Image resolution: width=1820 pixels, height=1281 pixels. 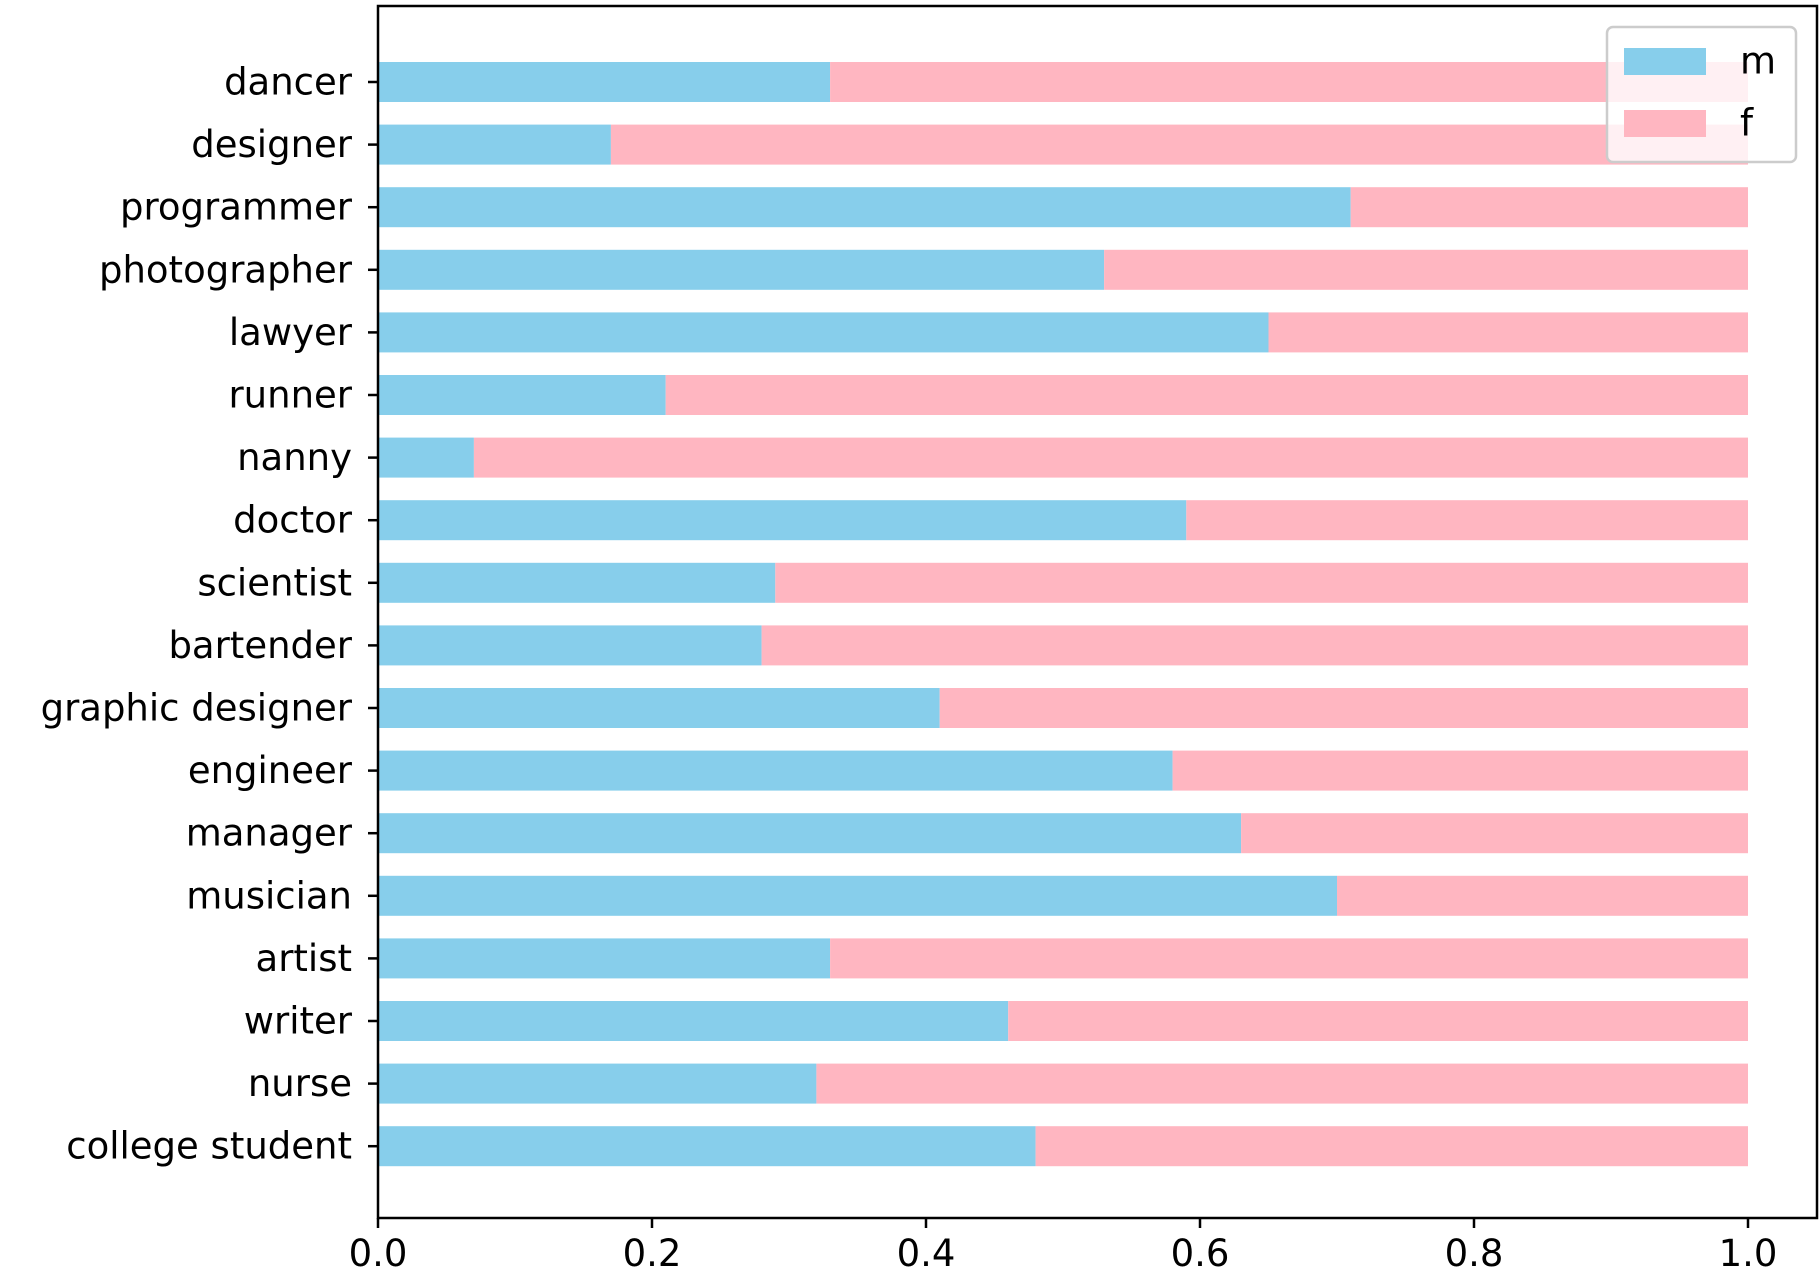 I want to click on y-tick-label-dancer: dancer, so click(x=288, y=82).